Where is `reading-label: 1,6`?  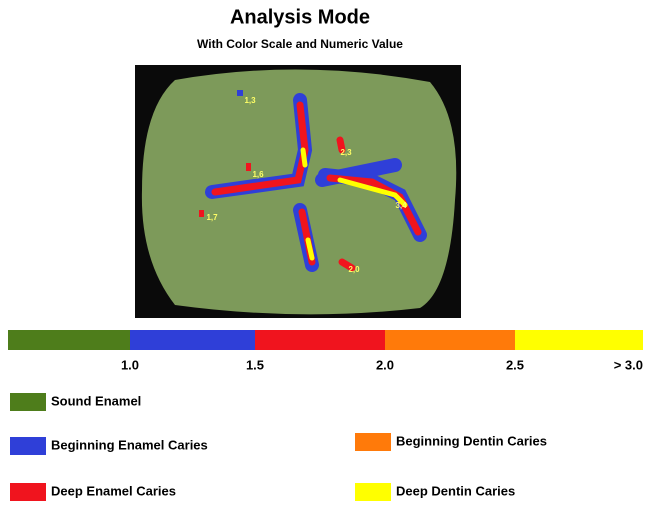
reading-label: 1,6 is located at coordinates (258, 174).